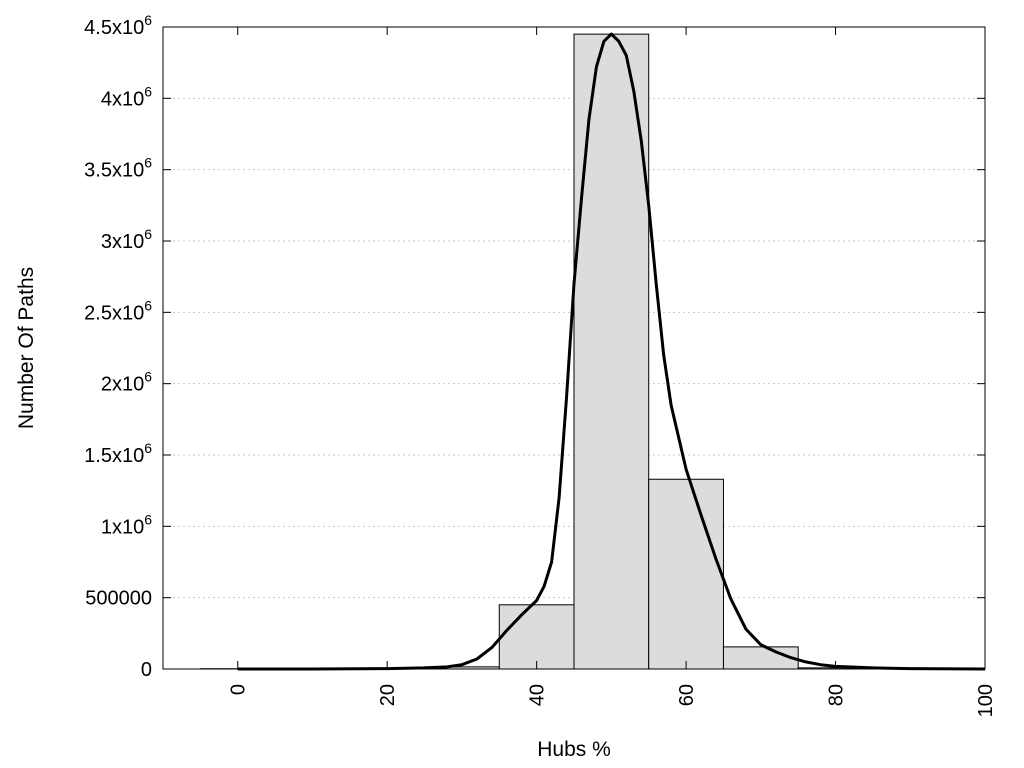 This screenshot has width=1024, height=768. What do you see at coordinates (122, 385) in the screenshot?
I see `y-tick-label-base: 2x10` at bounding box center [122, 385].